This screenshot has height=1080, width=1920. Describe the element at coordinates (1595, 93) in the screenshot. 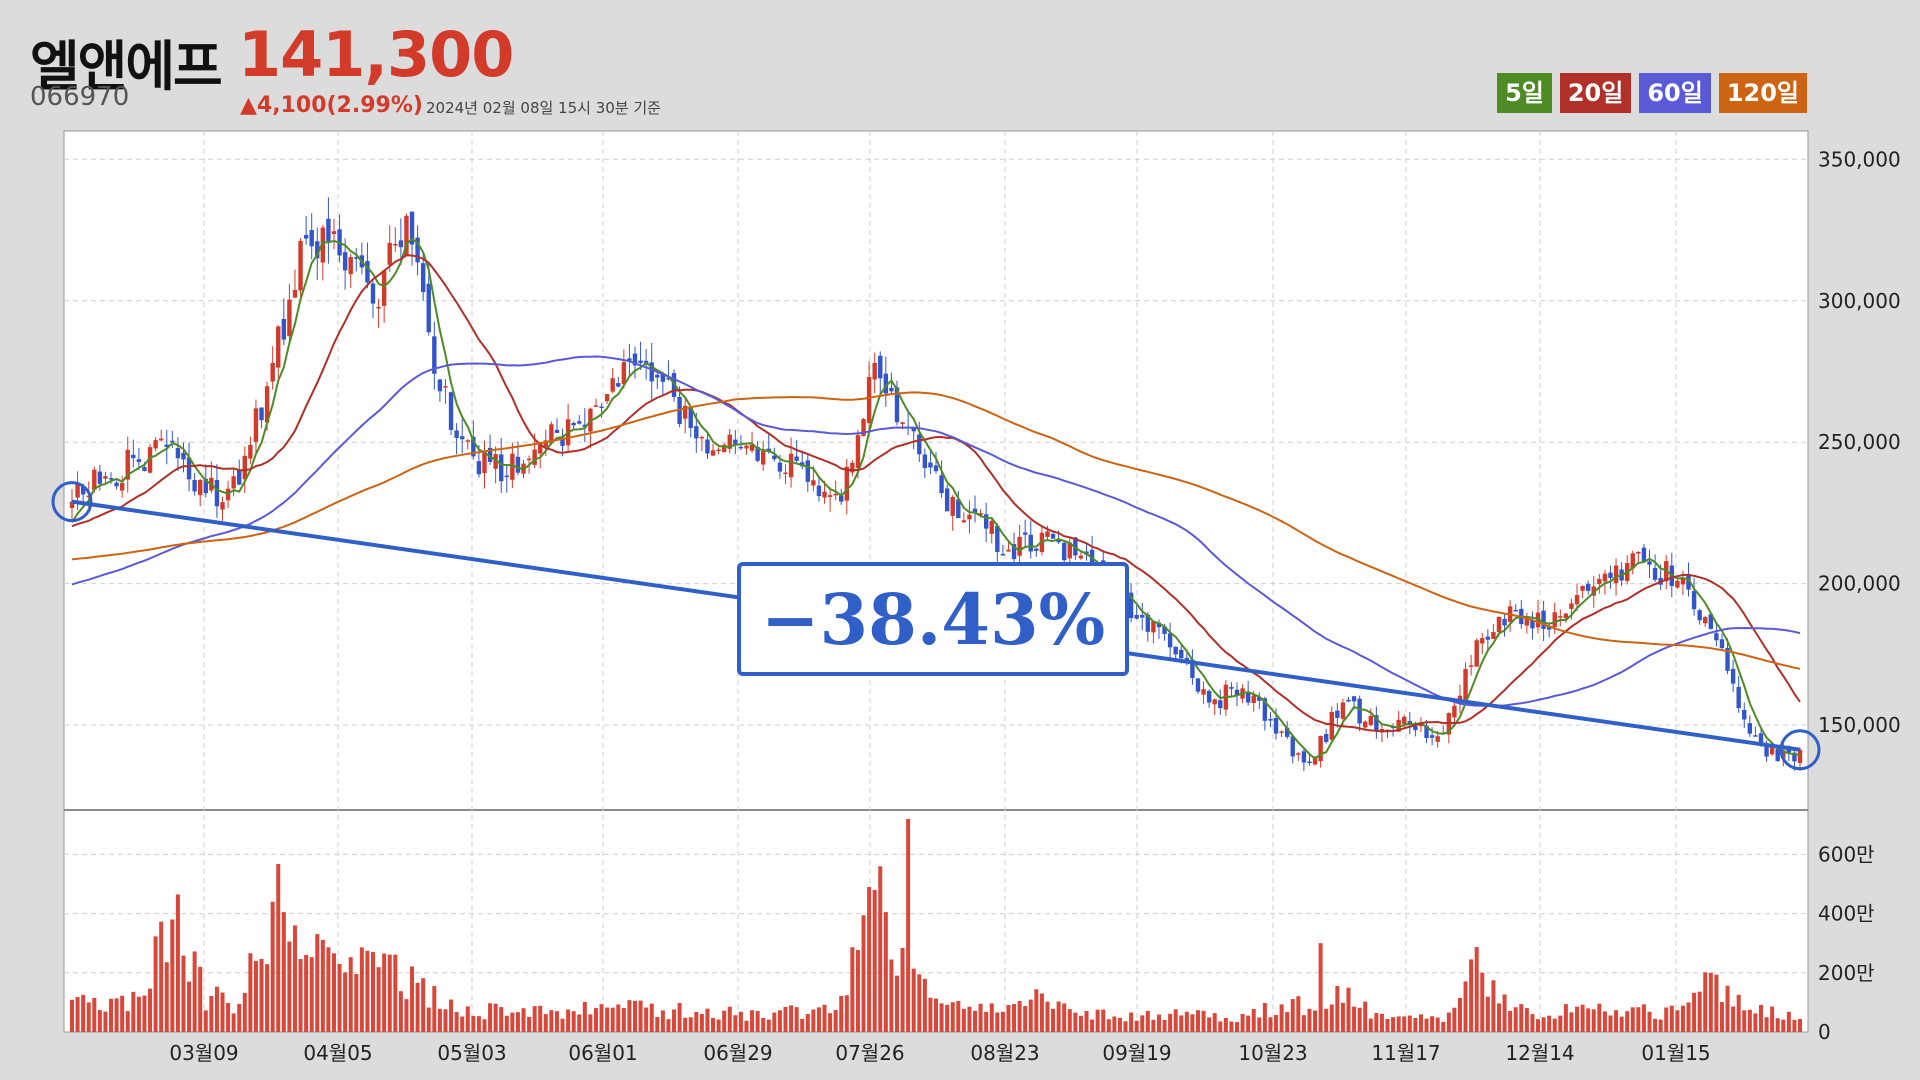

I see `legend-ma20: 20일` at that location.